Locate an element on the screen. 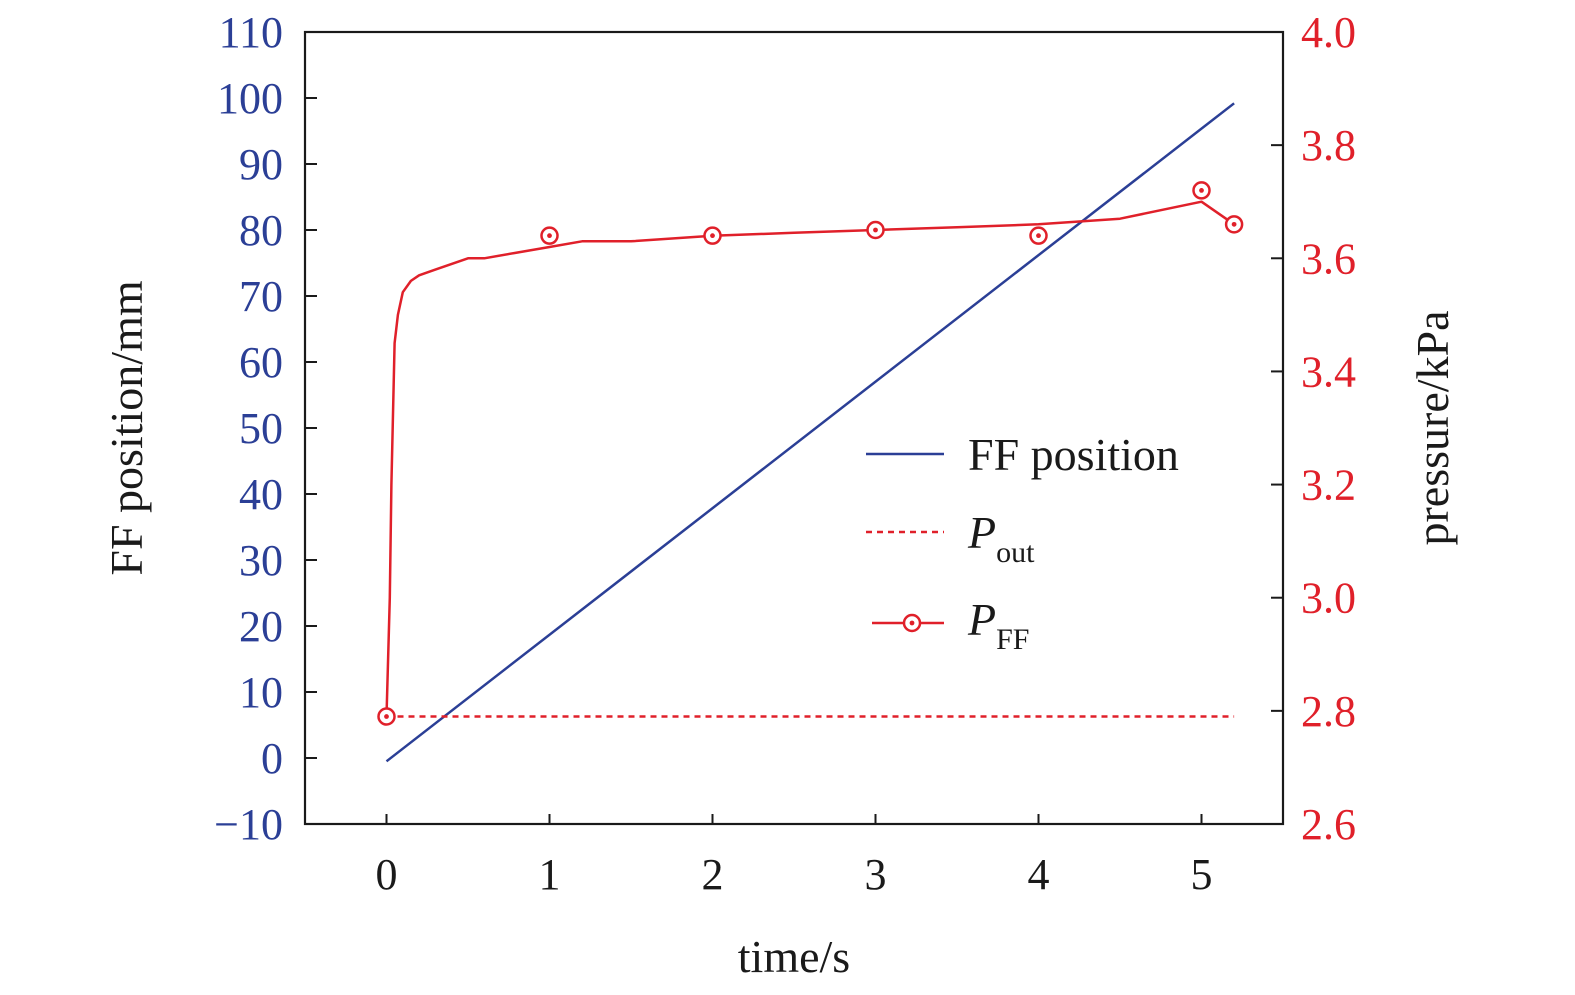  x-axis: 0 1 2 3 4 5 is located at coordinates (794, 856).